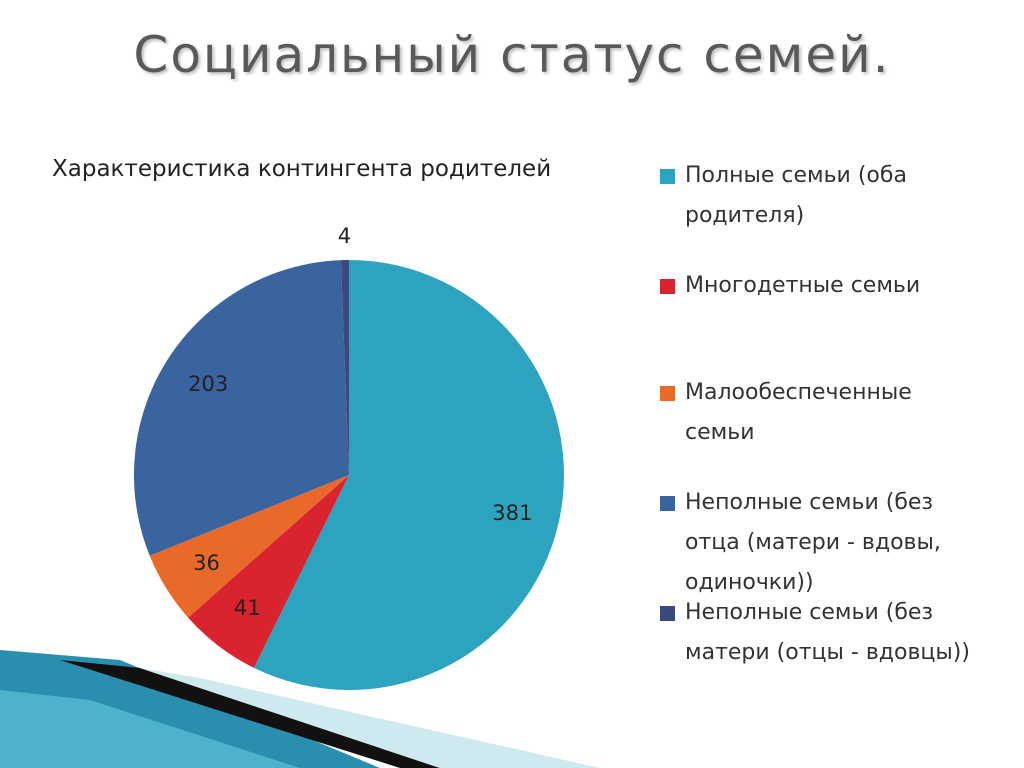  What do you see at coordinates (512, 513) in the screenshot?
I see `data-label: 381` at bounding box center [512, 513].